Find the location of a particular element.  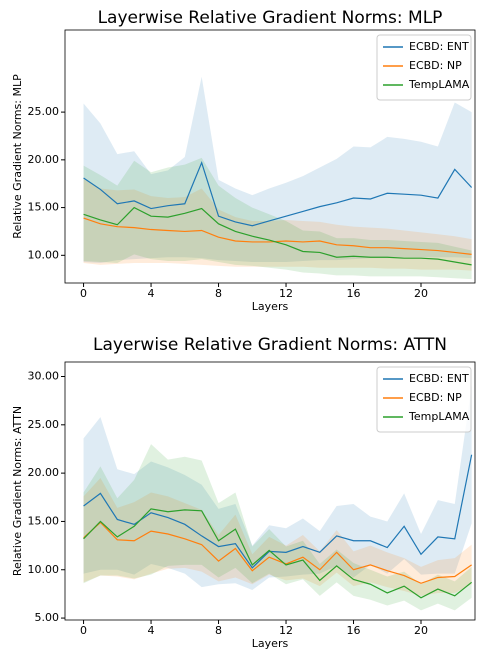

y-axis-label: Relative Gradient Norms: MLP is located at coordinates (17, 156).